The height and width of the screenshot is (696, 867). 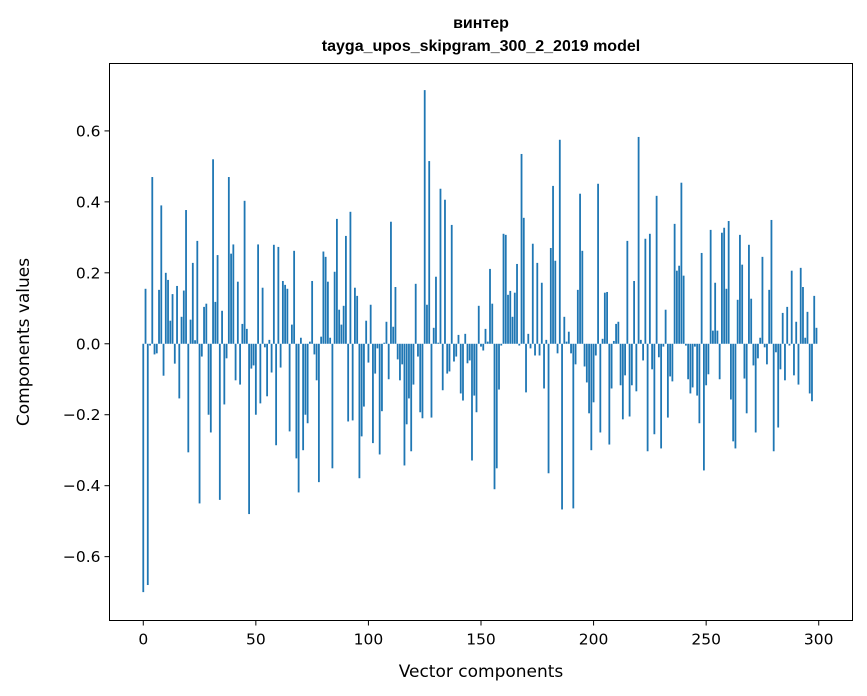 I want to click on y-tick-label: −0.6, so click(x=82, y=557).